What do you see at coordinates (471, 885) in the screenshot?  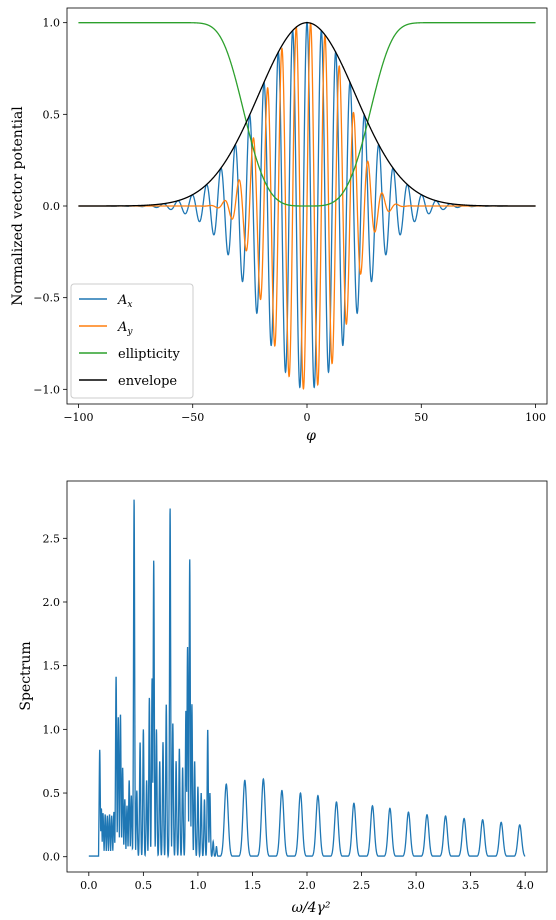 I see `x-tick-label: 3.5` at bounding box center [471, 885].